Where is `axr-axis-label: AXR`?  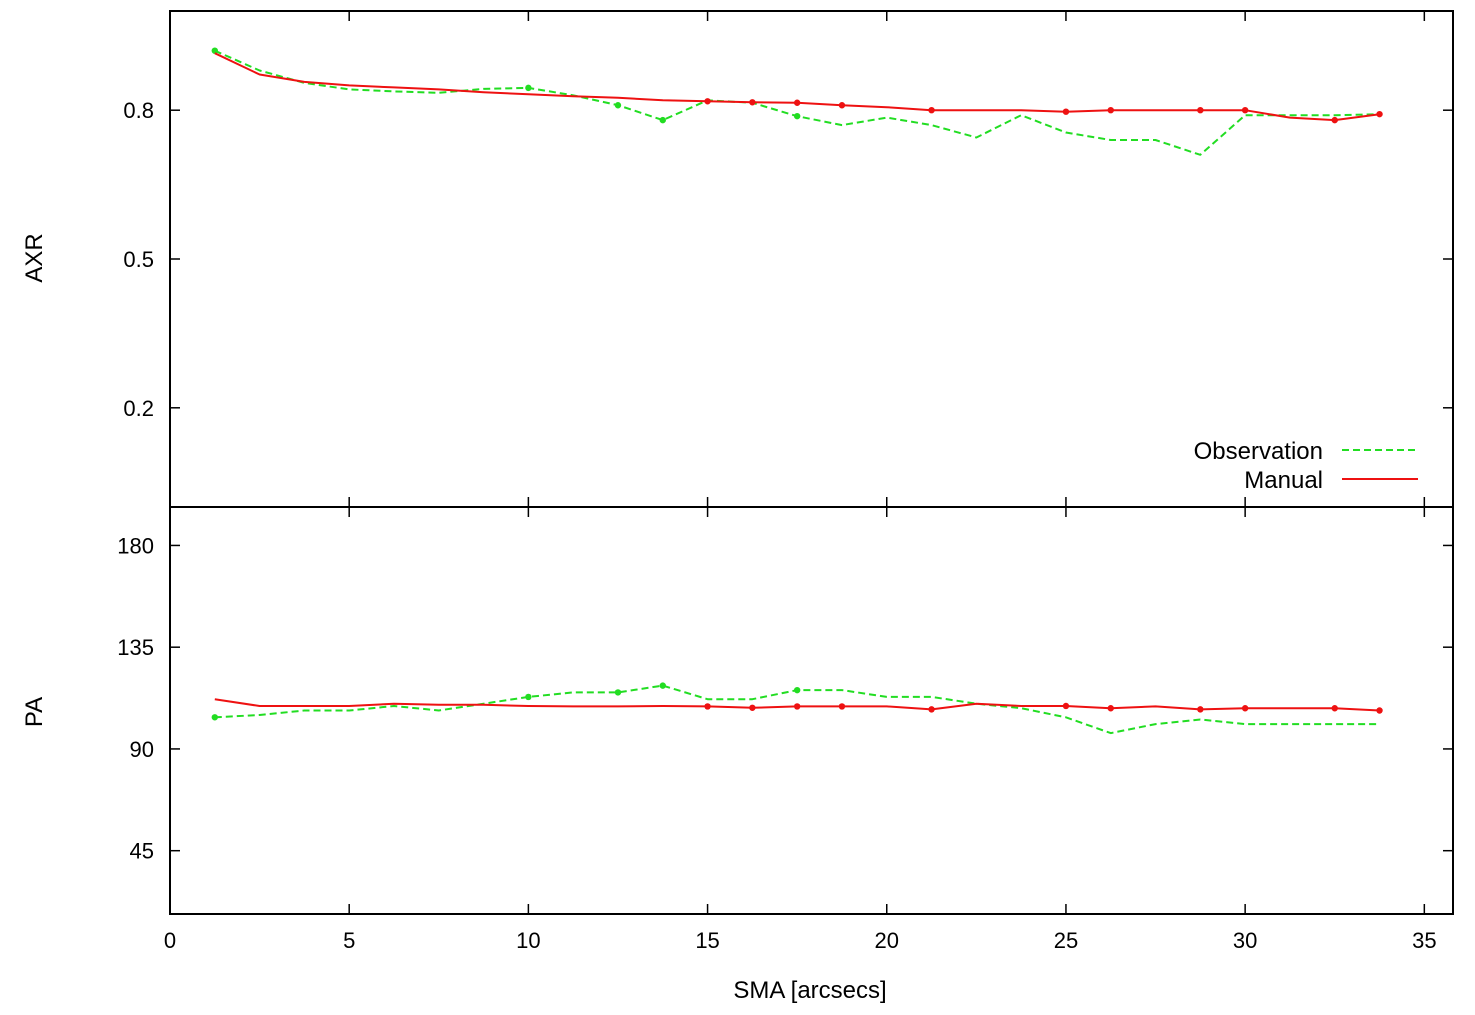
axr-axis-label: AXR is located at coordinates (34, 257).